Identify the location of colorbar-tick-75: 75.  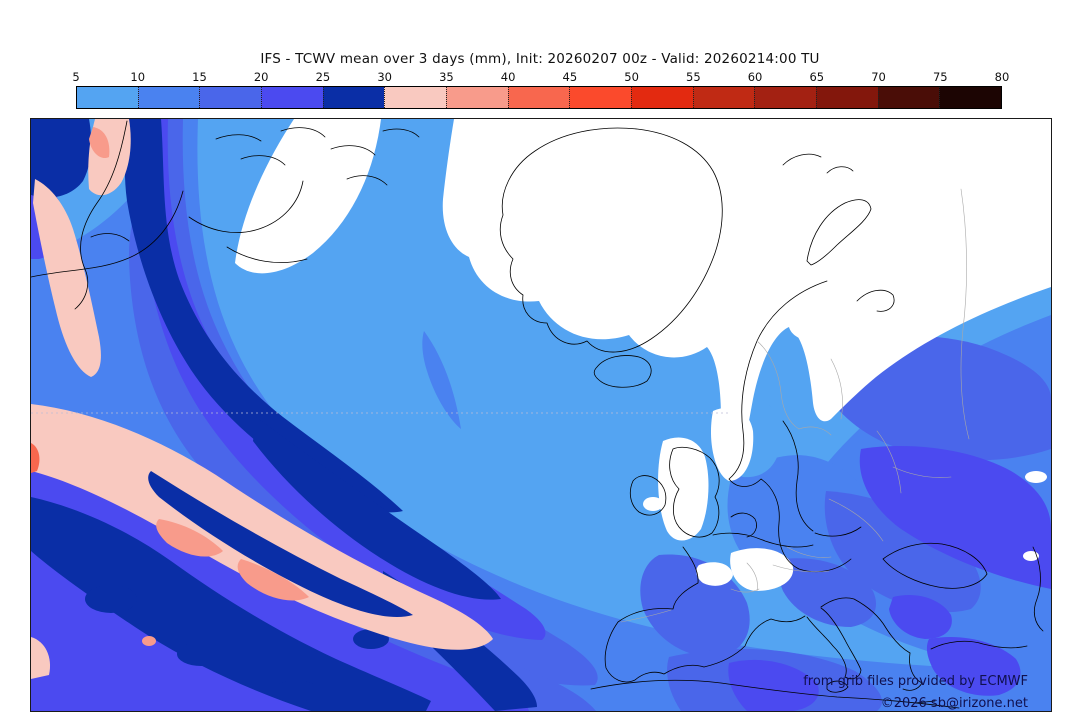
(940, 77).